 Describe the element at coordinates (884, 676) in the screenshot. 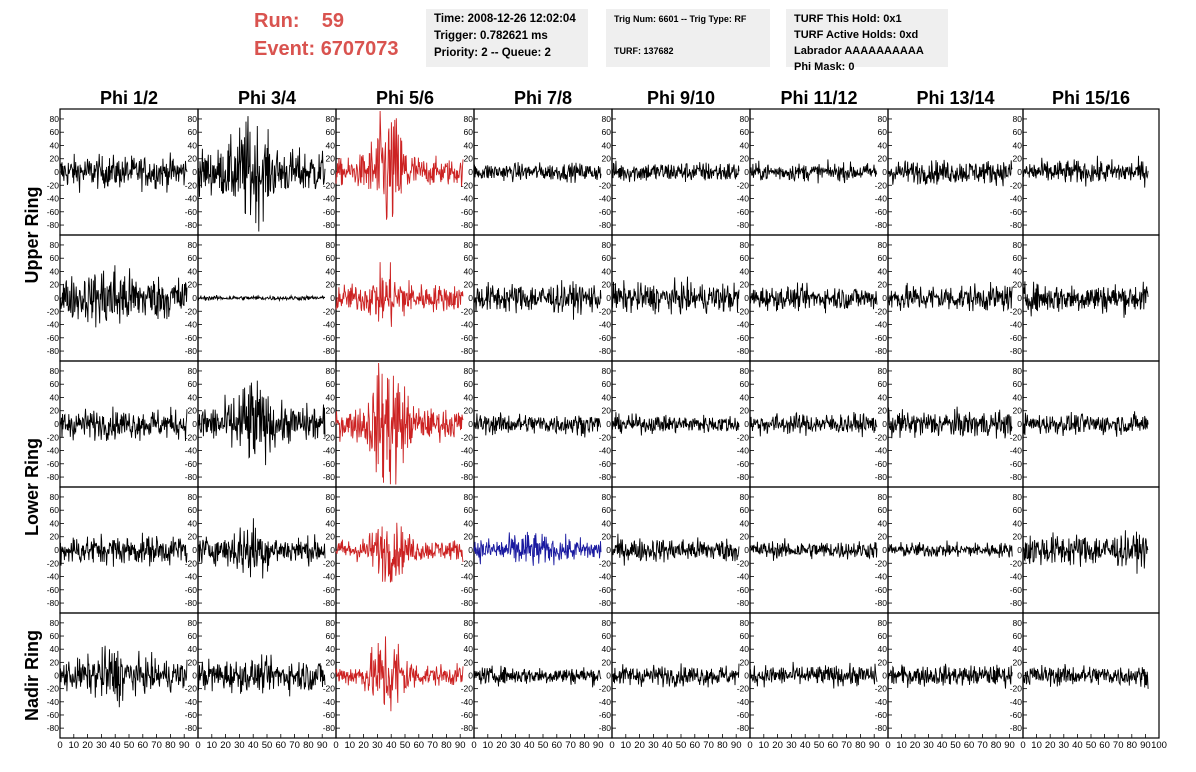

I see `ytick-label-38-4: 0` at that location.